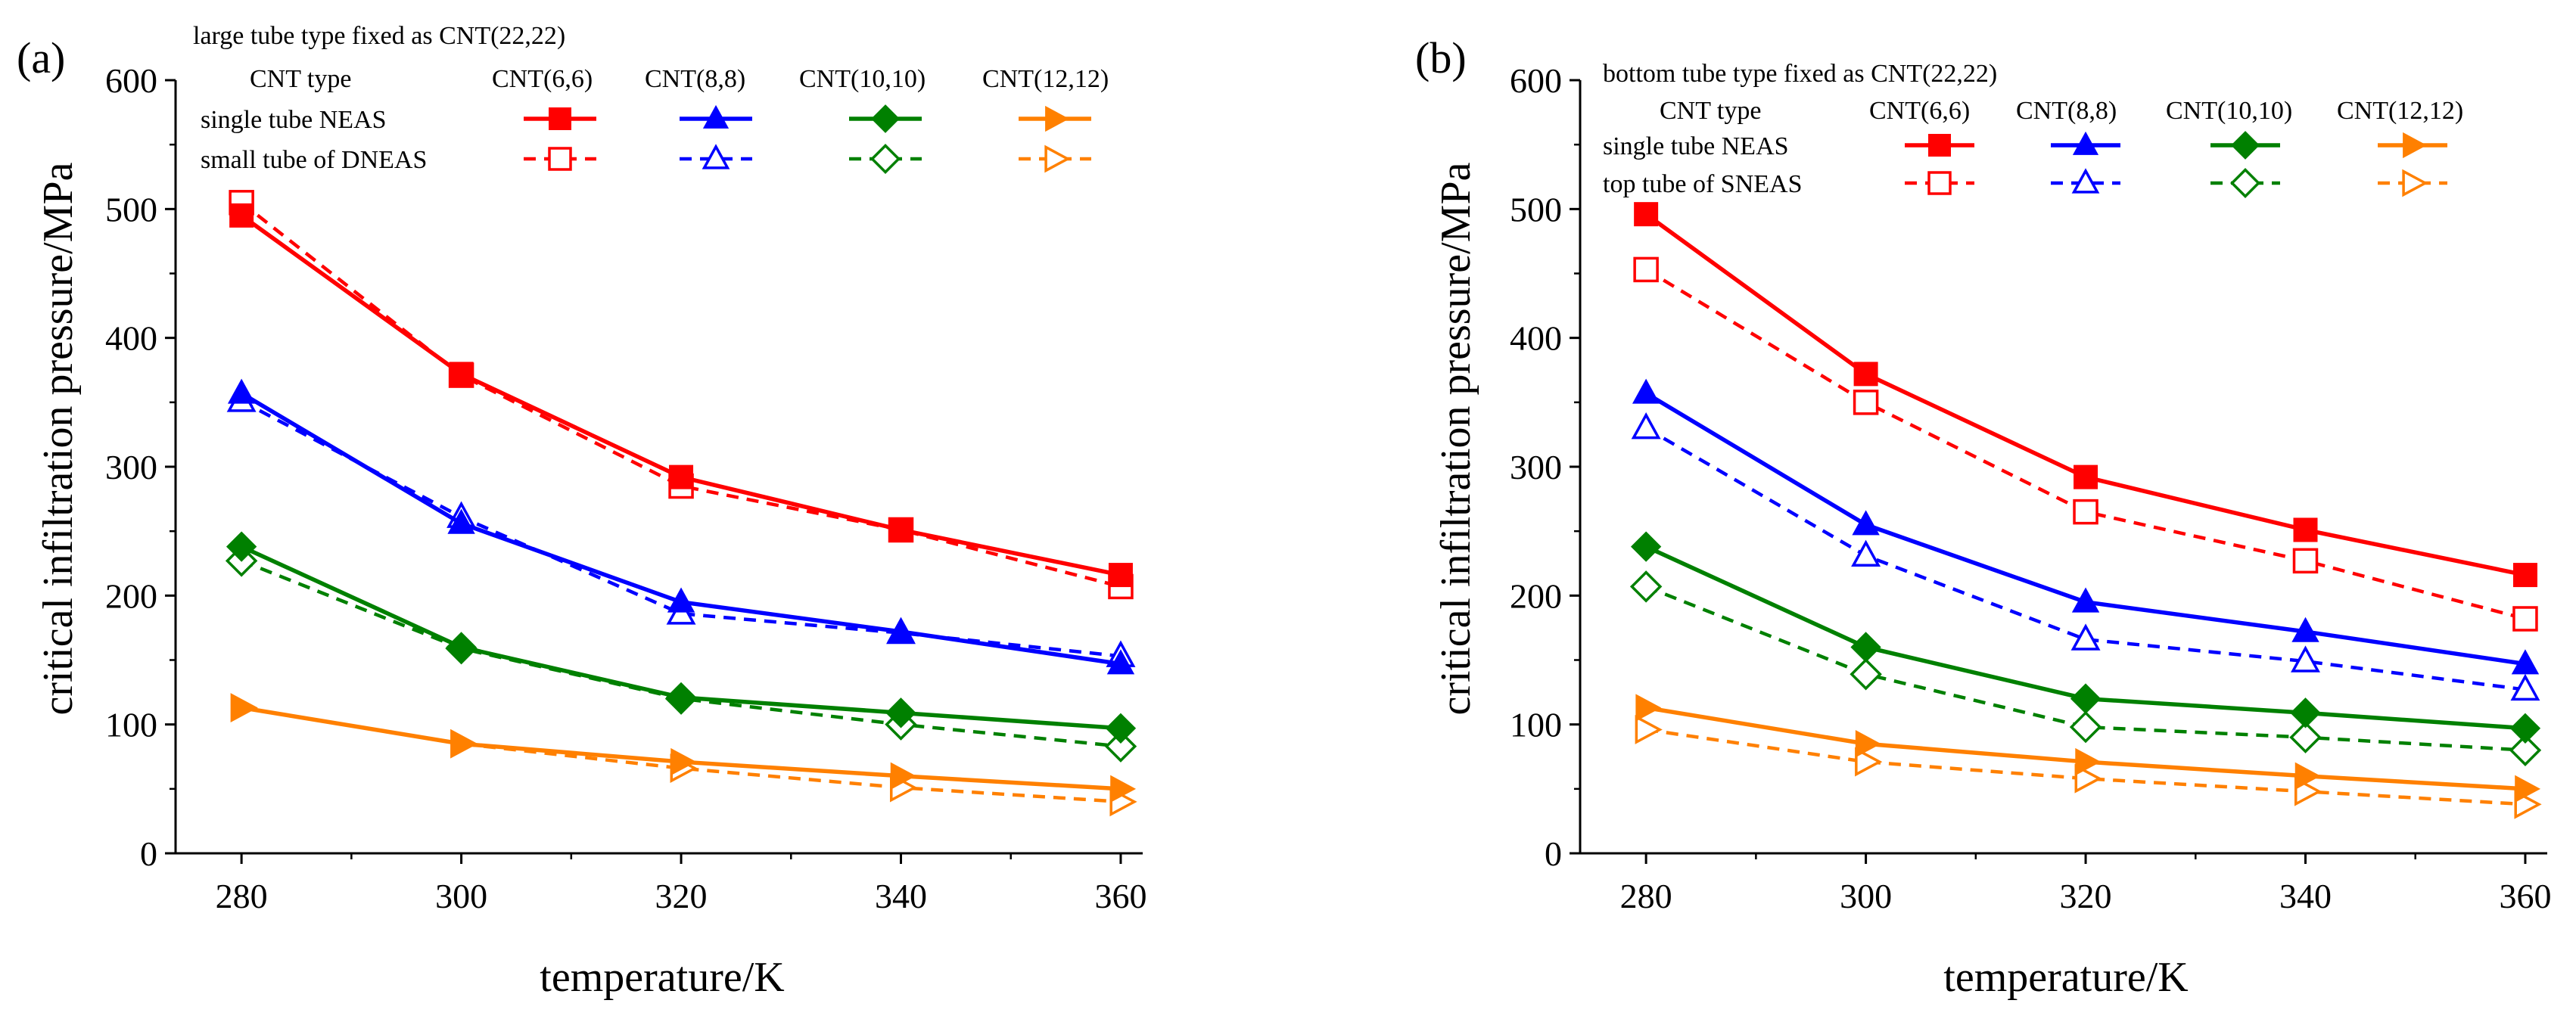  I want to click on y-tick-label: 200, so click(1536, 595).